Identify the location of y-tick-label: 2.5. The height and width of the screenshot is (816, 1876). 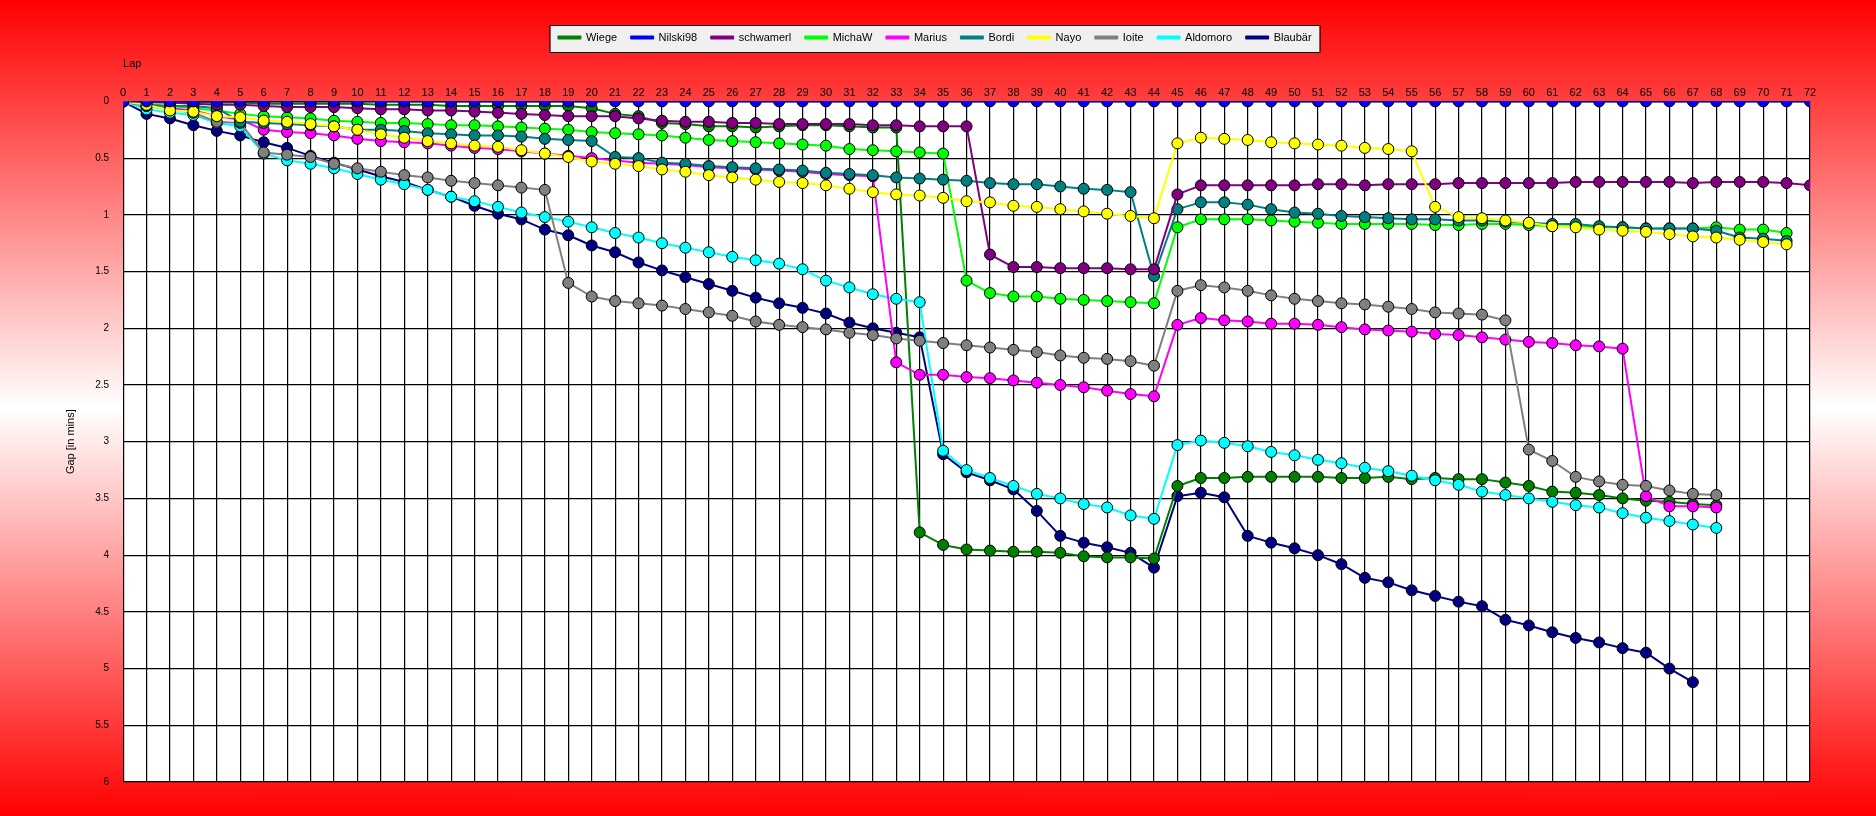
(102, 384).